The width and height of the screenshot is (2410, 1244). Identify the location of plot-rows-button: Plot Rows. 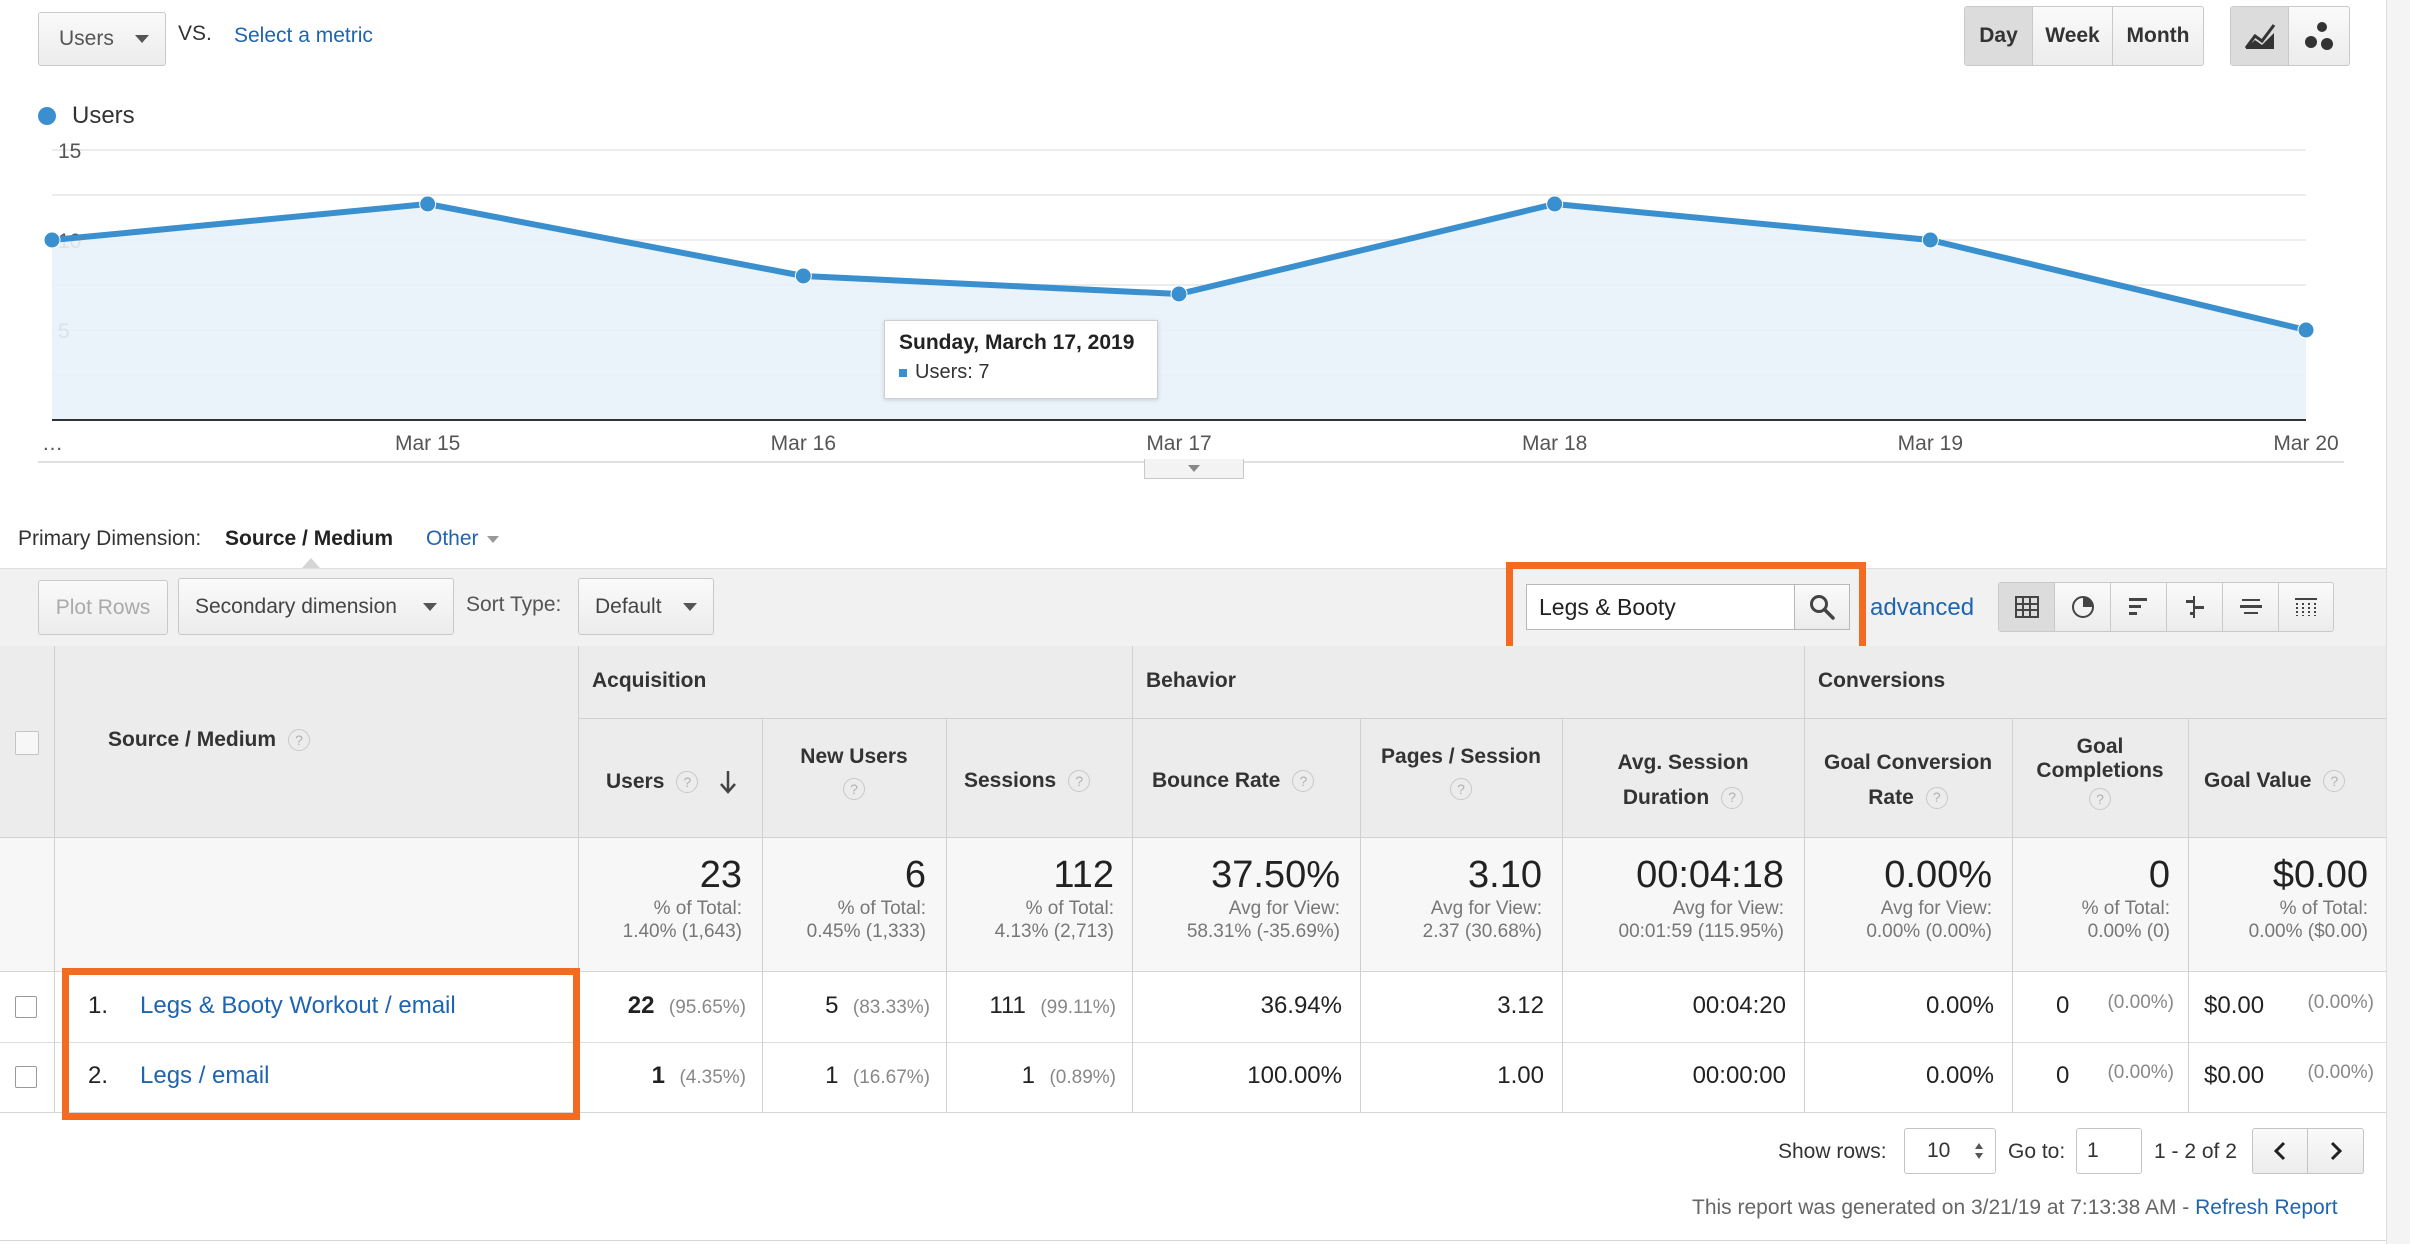
(103, 607).